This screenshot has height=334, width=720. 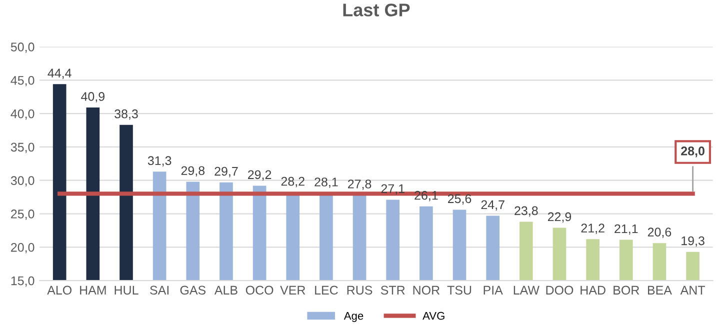 What do you see at coordinates (627, 290) in the screenshot?
I see `x-tick-label: BOR` at bounding box center [627, 290].